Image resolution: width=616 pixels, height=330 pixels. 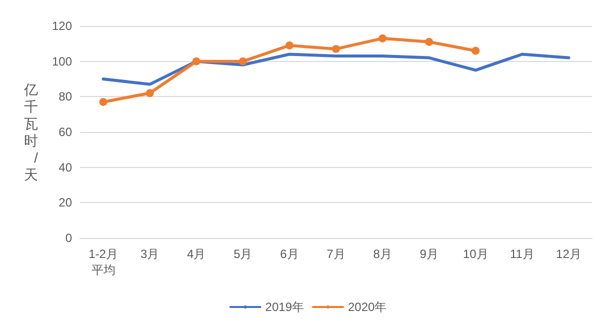 I want to click on x-tick-label: 9月, so click(x=429, y=254).